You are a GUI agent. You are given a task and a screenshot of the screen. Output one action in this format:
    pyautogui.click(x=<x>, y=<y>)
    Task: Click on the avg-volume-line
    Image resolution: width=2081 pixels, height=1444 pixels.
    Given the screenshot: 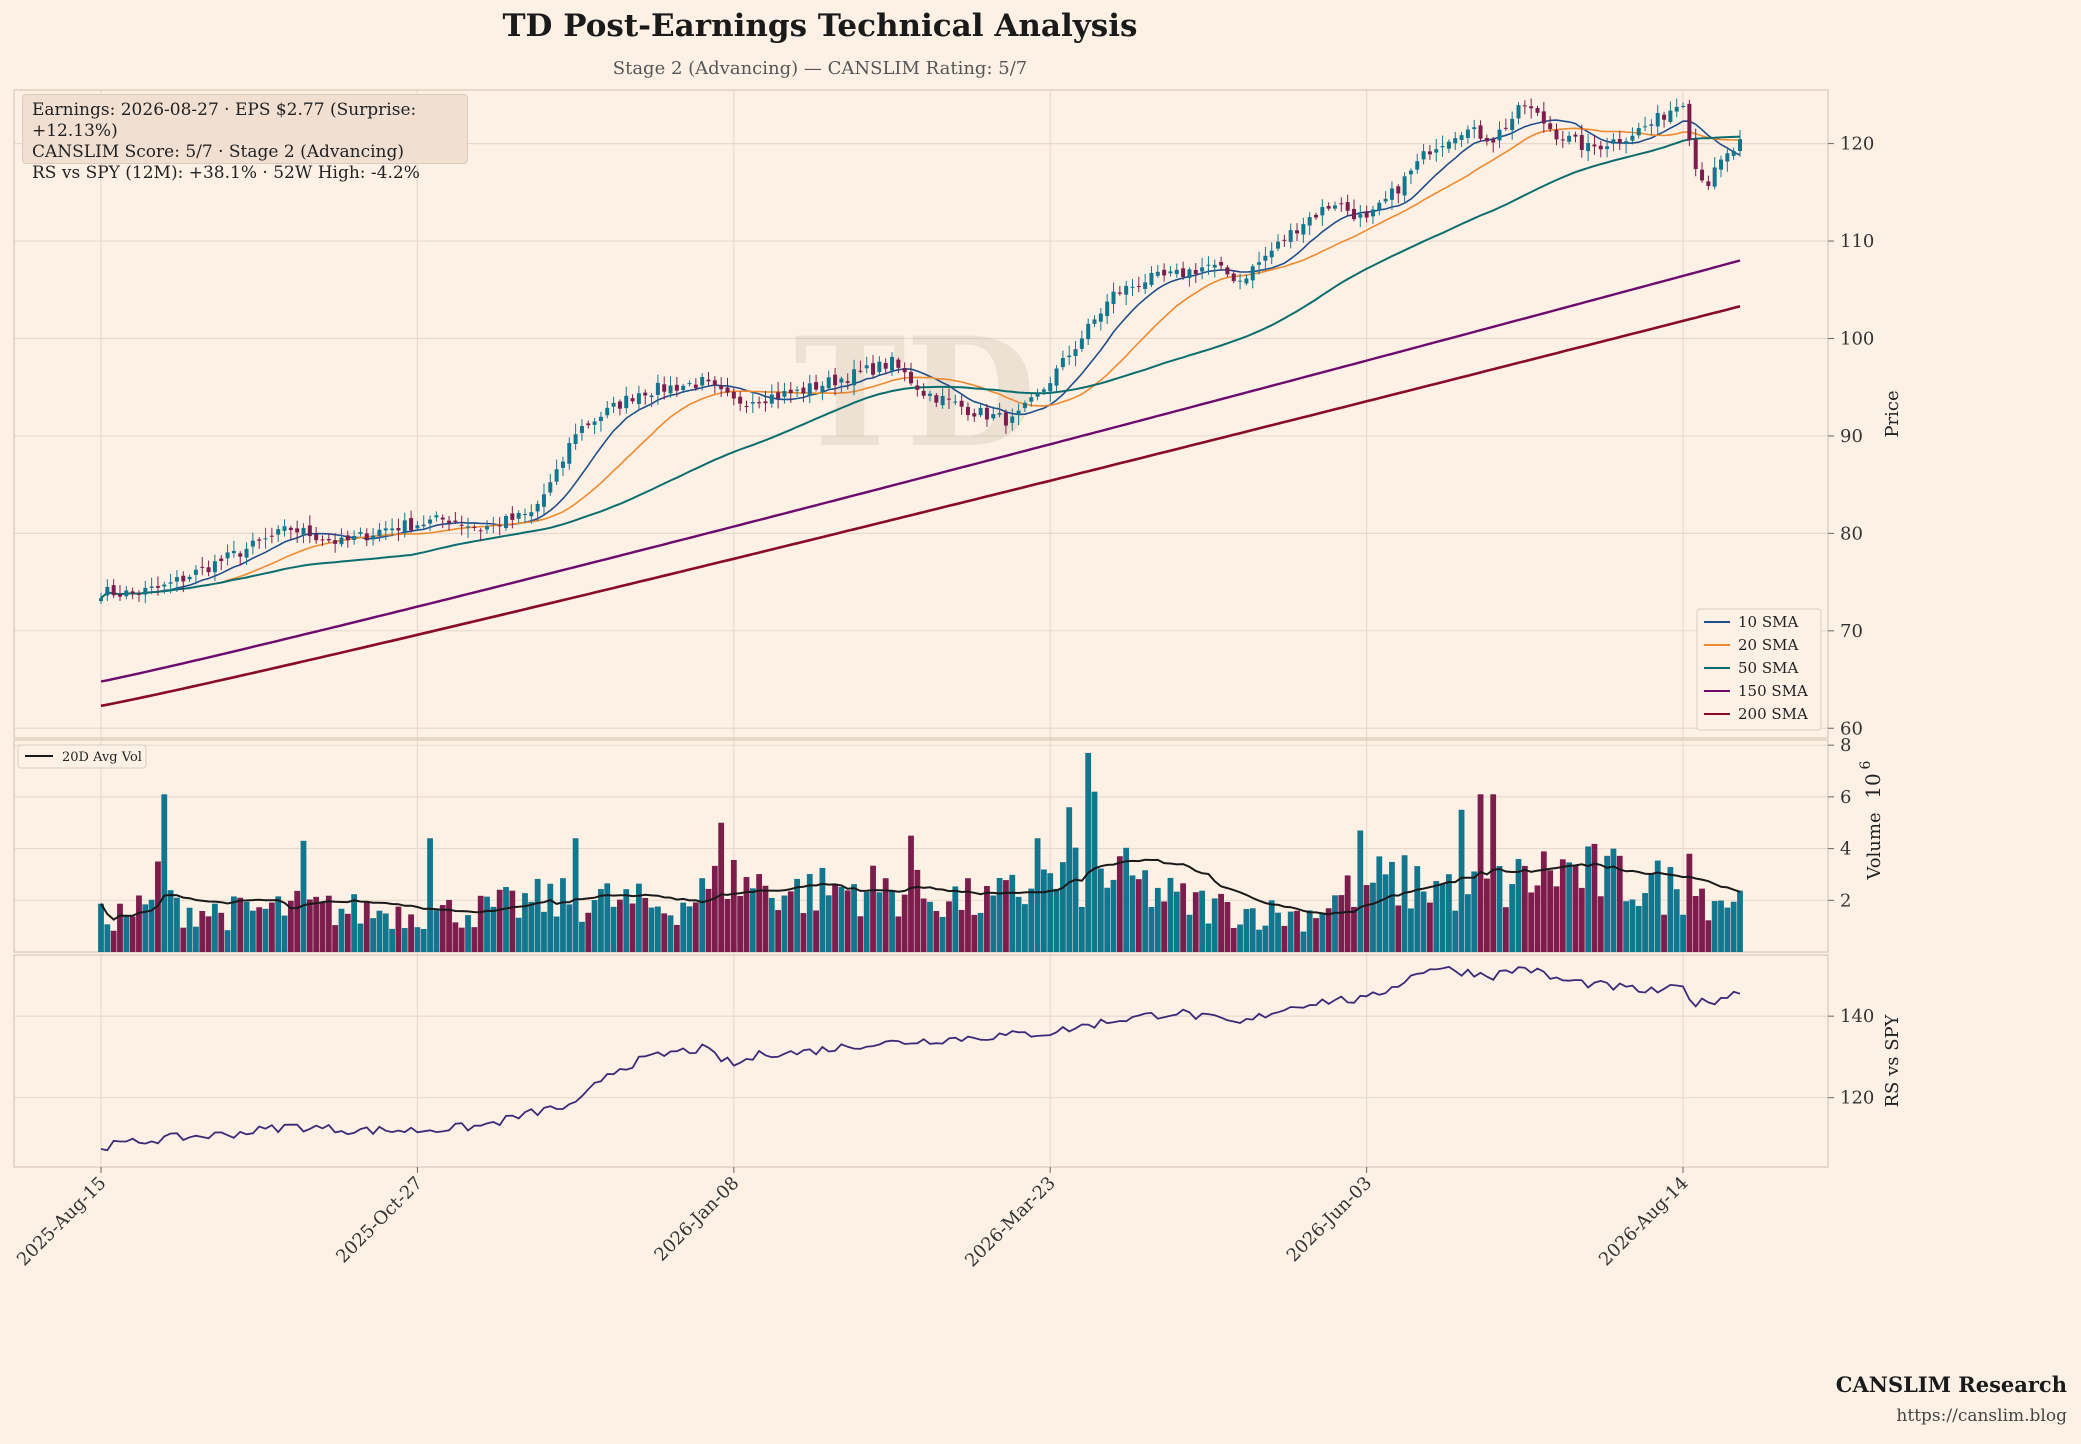 What is the action you would take?
    pyautogui.click(x=920, y=889)
    